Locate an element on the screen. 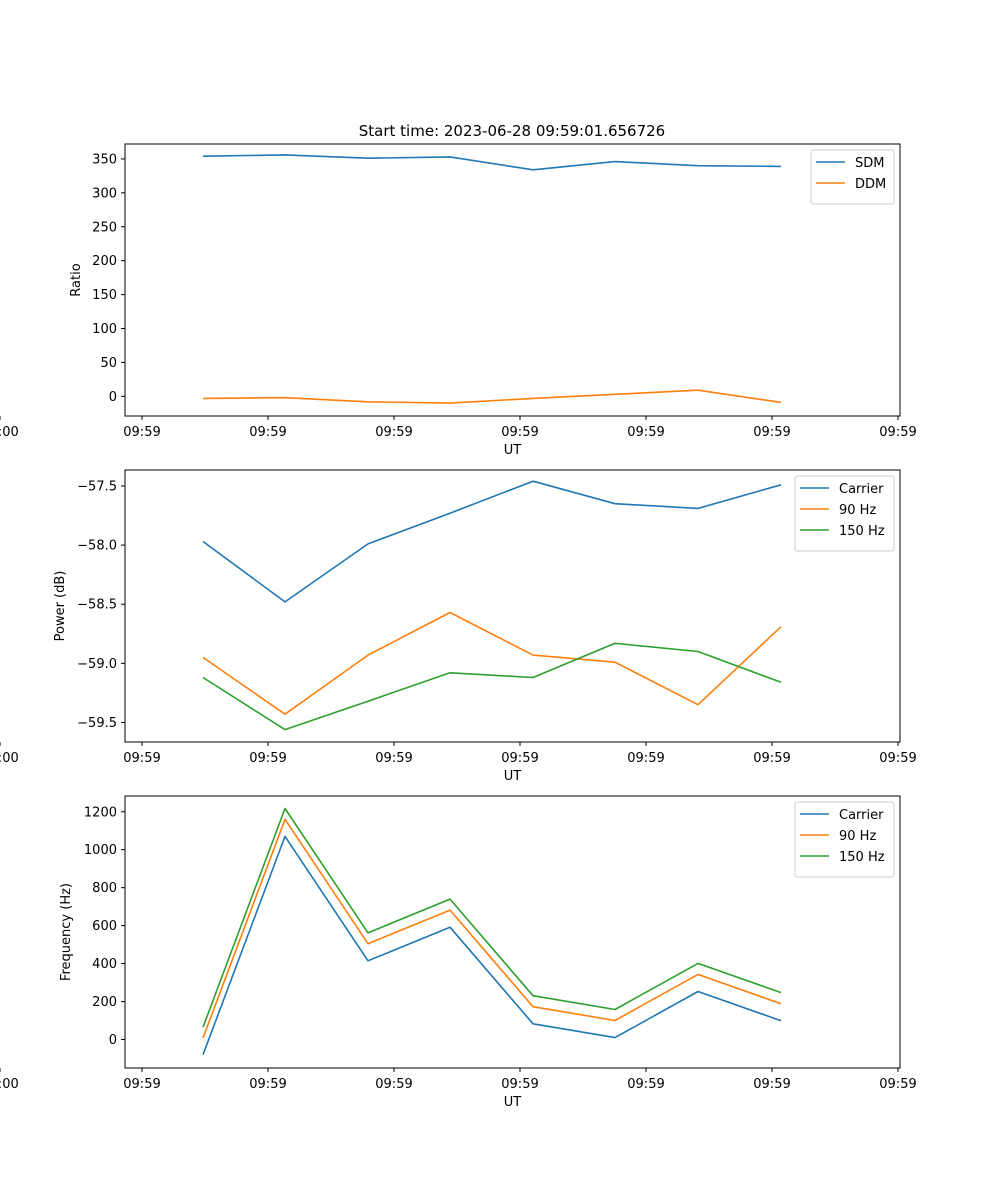 The width and height of the screenshot is (1000, 1200). y-tick-label: 50 is located at coordinates (108, 363).